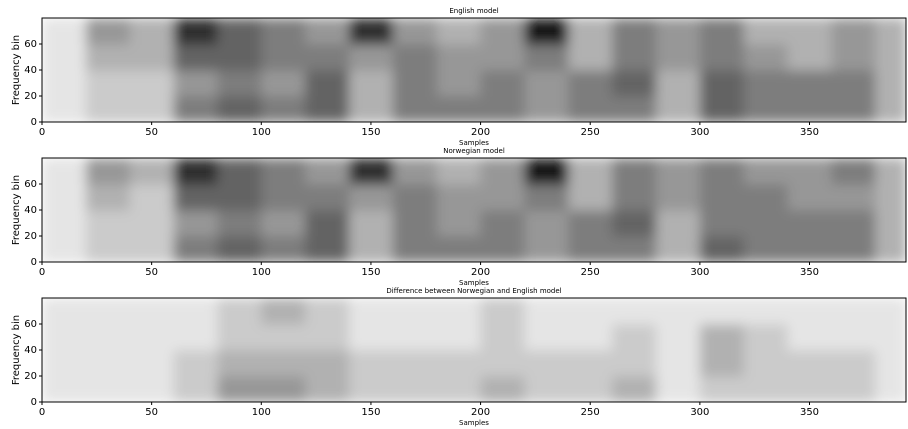 This screenshot has height=429, width=908. Describe the element at coordinates (474, 423) in the screenshot. I see `x-axis-label: Samples` at that location.